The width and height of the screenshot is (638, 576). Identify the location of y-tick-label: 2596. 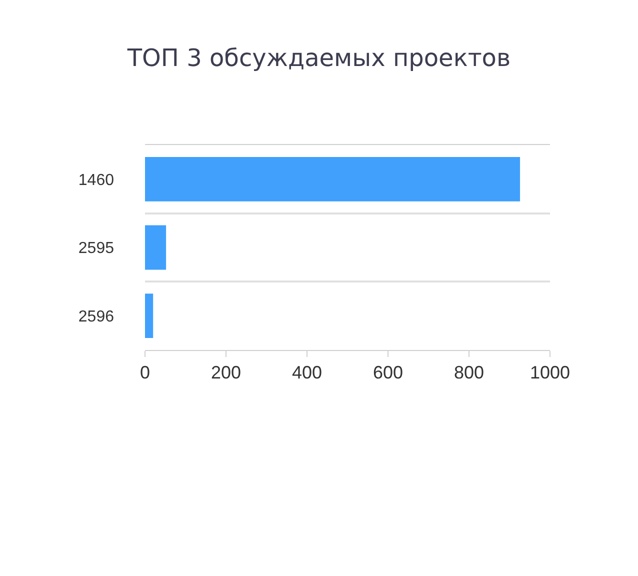
(96, 317).